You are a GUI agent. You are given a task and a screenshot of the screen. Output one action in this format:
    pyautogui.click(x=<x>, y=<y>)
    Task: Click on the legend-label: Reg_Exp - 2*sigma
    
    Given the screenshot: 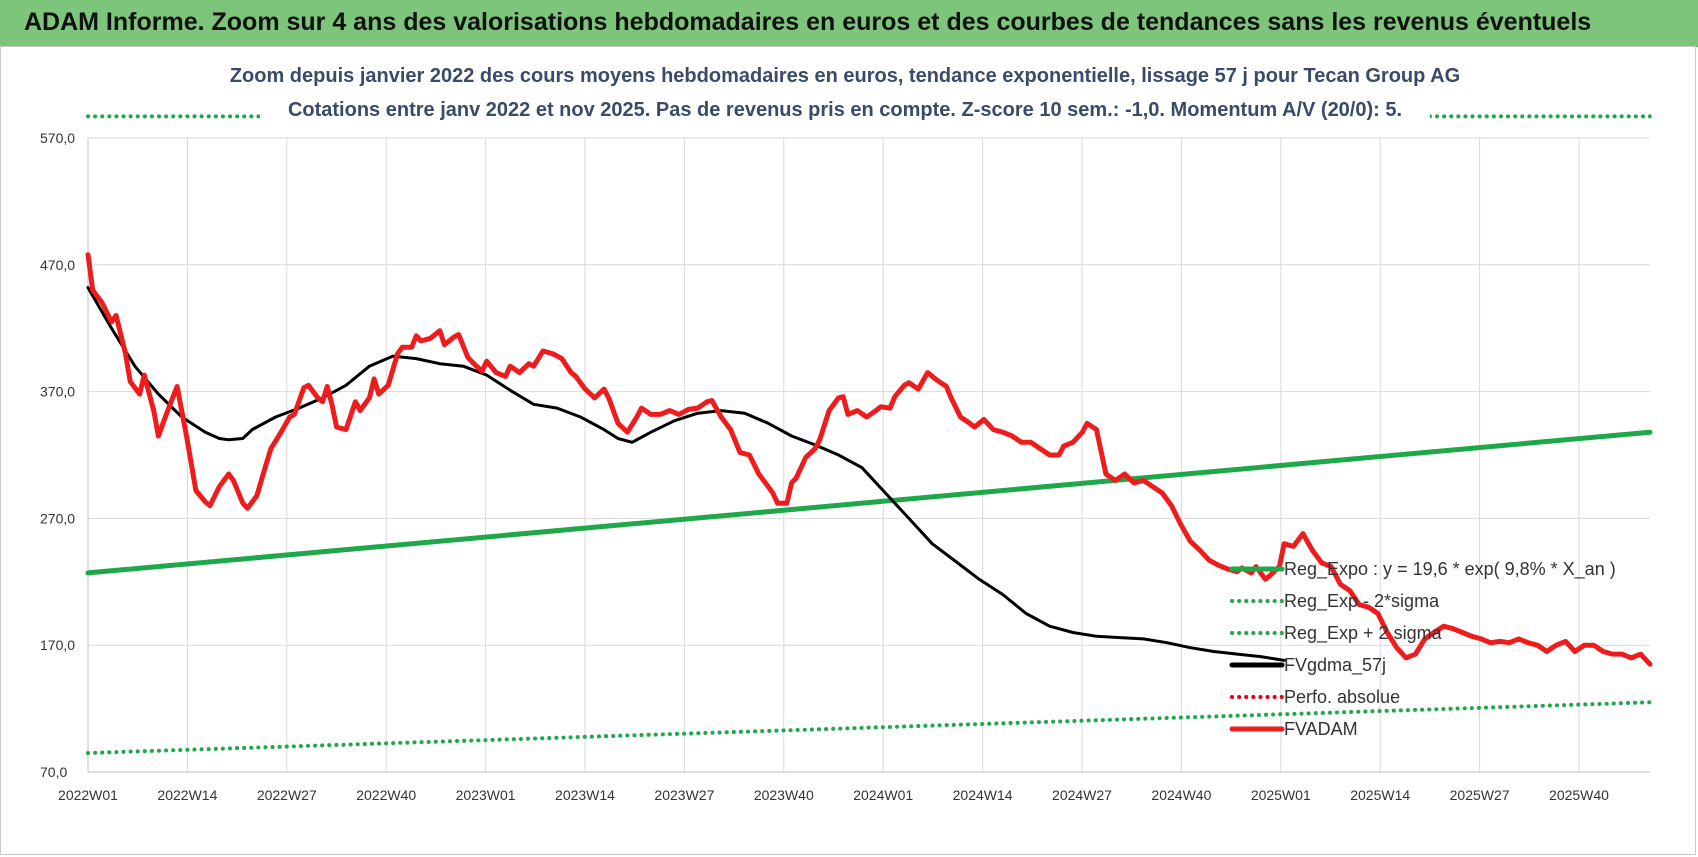 What is the action you would take?
    pyautogui.click(x=1362, y=601)
    